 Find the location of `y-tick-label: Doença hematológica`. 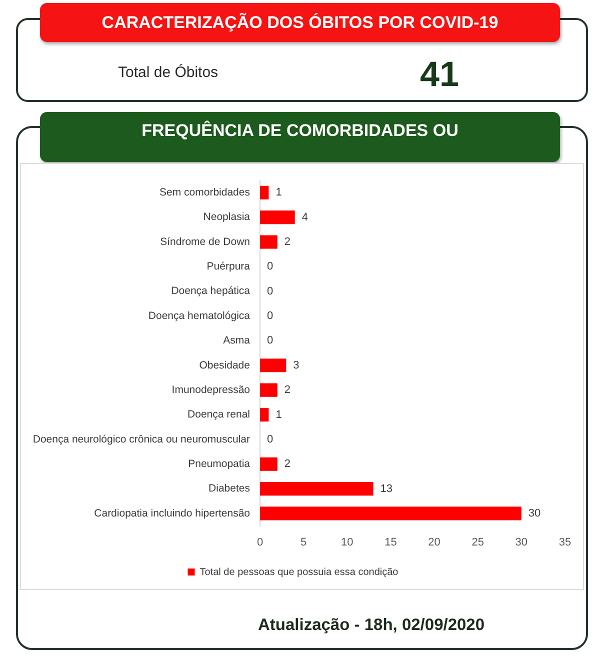

y-tick-label: Doença hematológica is located at coordinates (199, 316).